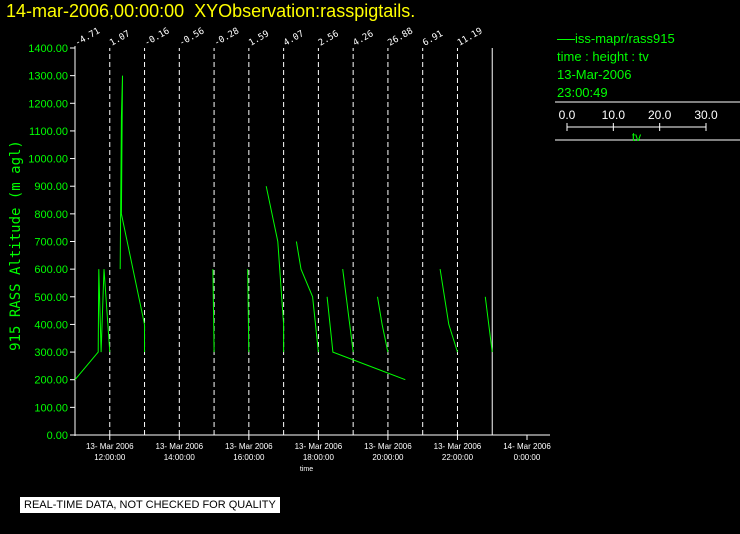 Image resolution: width=740 pixels, height=534 pixels. Describe the element at coordinates (603, 56) in the screenshot. I see `legend-description: time : height : tv` at that location.